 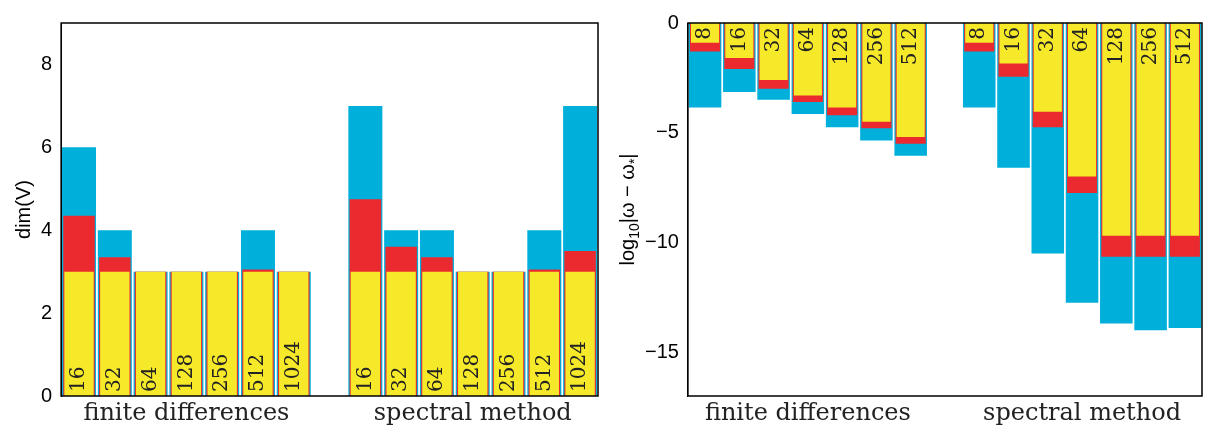 I want to click on y-axis-title: dim(V), so click(x=22, y=209).